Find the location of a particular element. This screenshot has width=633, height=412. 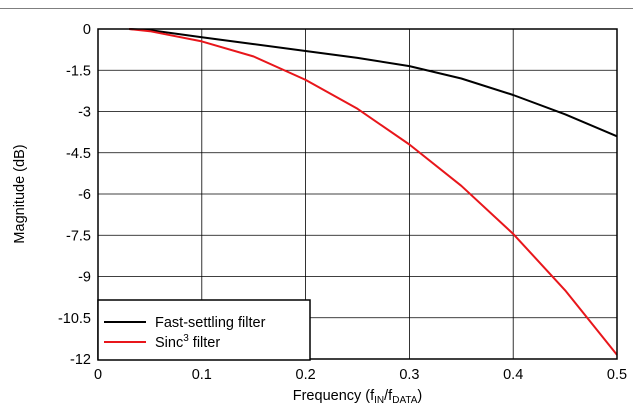

x-tick-labels: 0 0.1 0.2 0.3 0.4 0.5 is located at coordinates (360, 375).